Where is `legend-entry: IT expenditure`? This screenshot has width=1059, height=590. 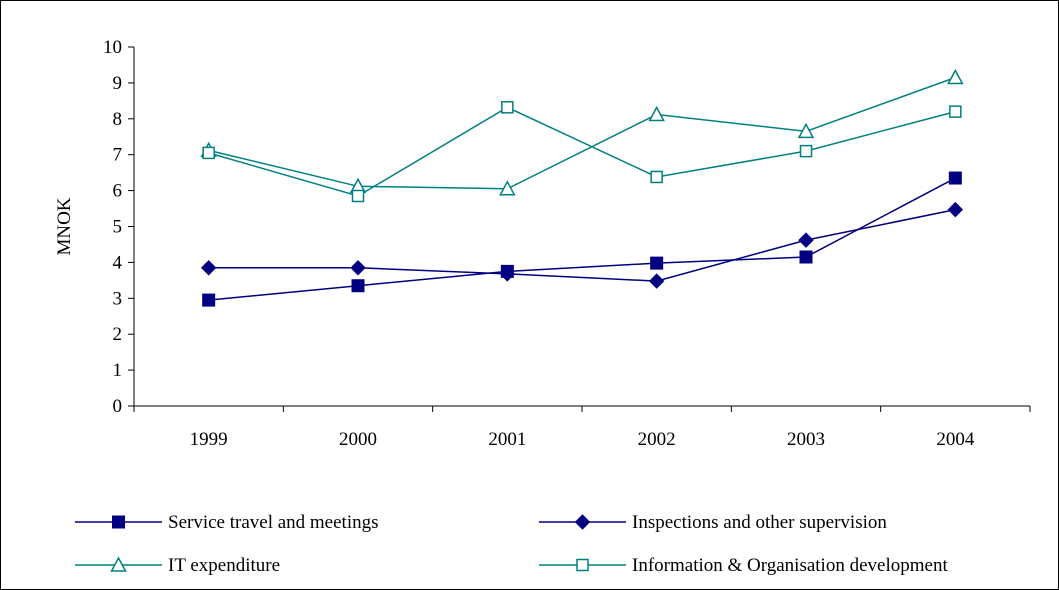 legend-entry: IT expenditure is located at coordinates (177, 565).